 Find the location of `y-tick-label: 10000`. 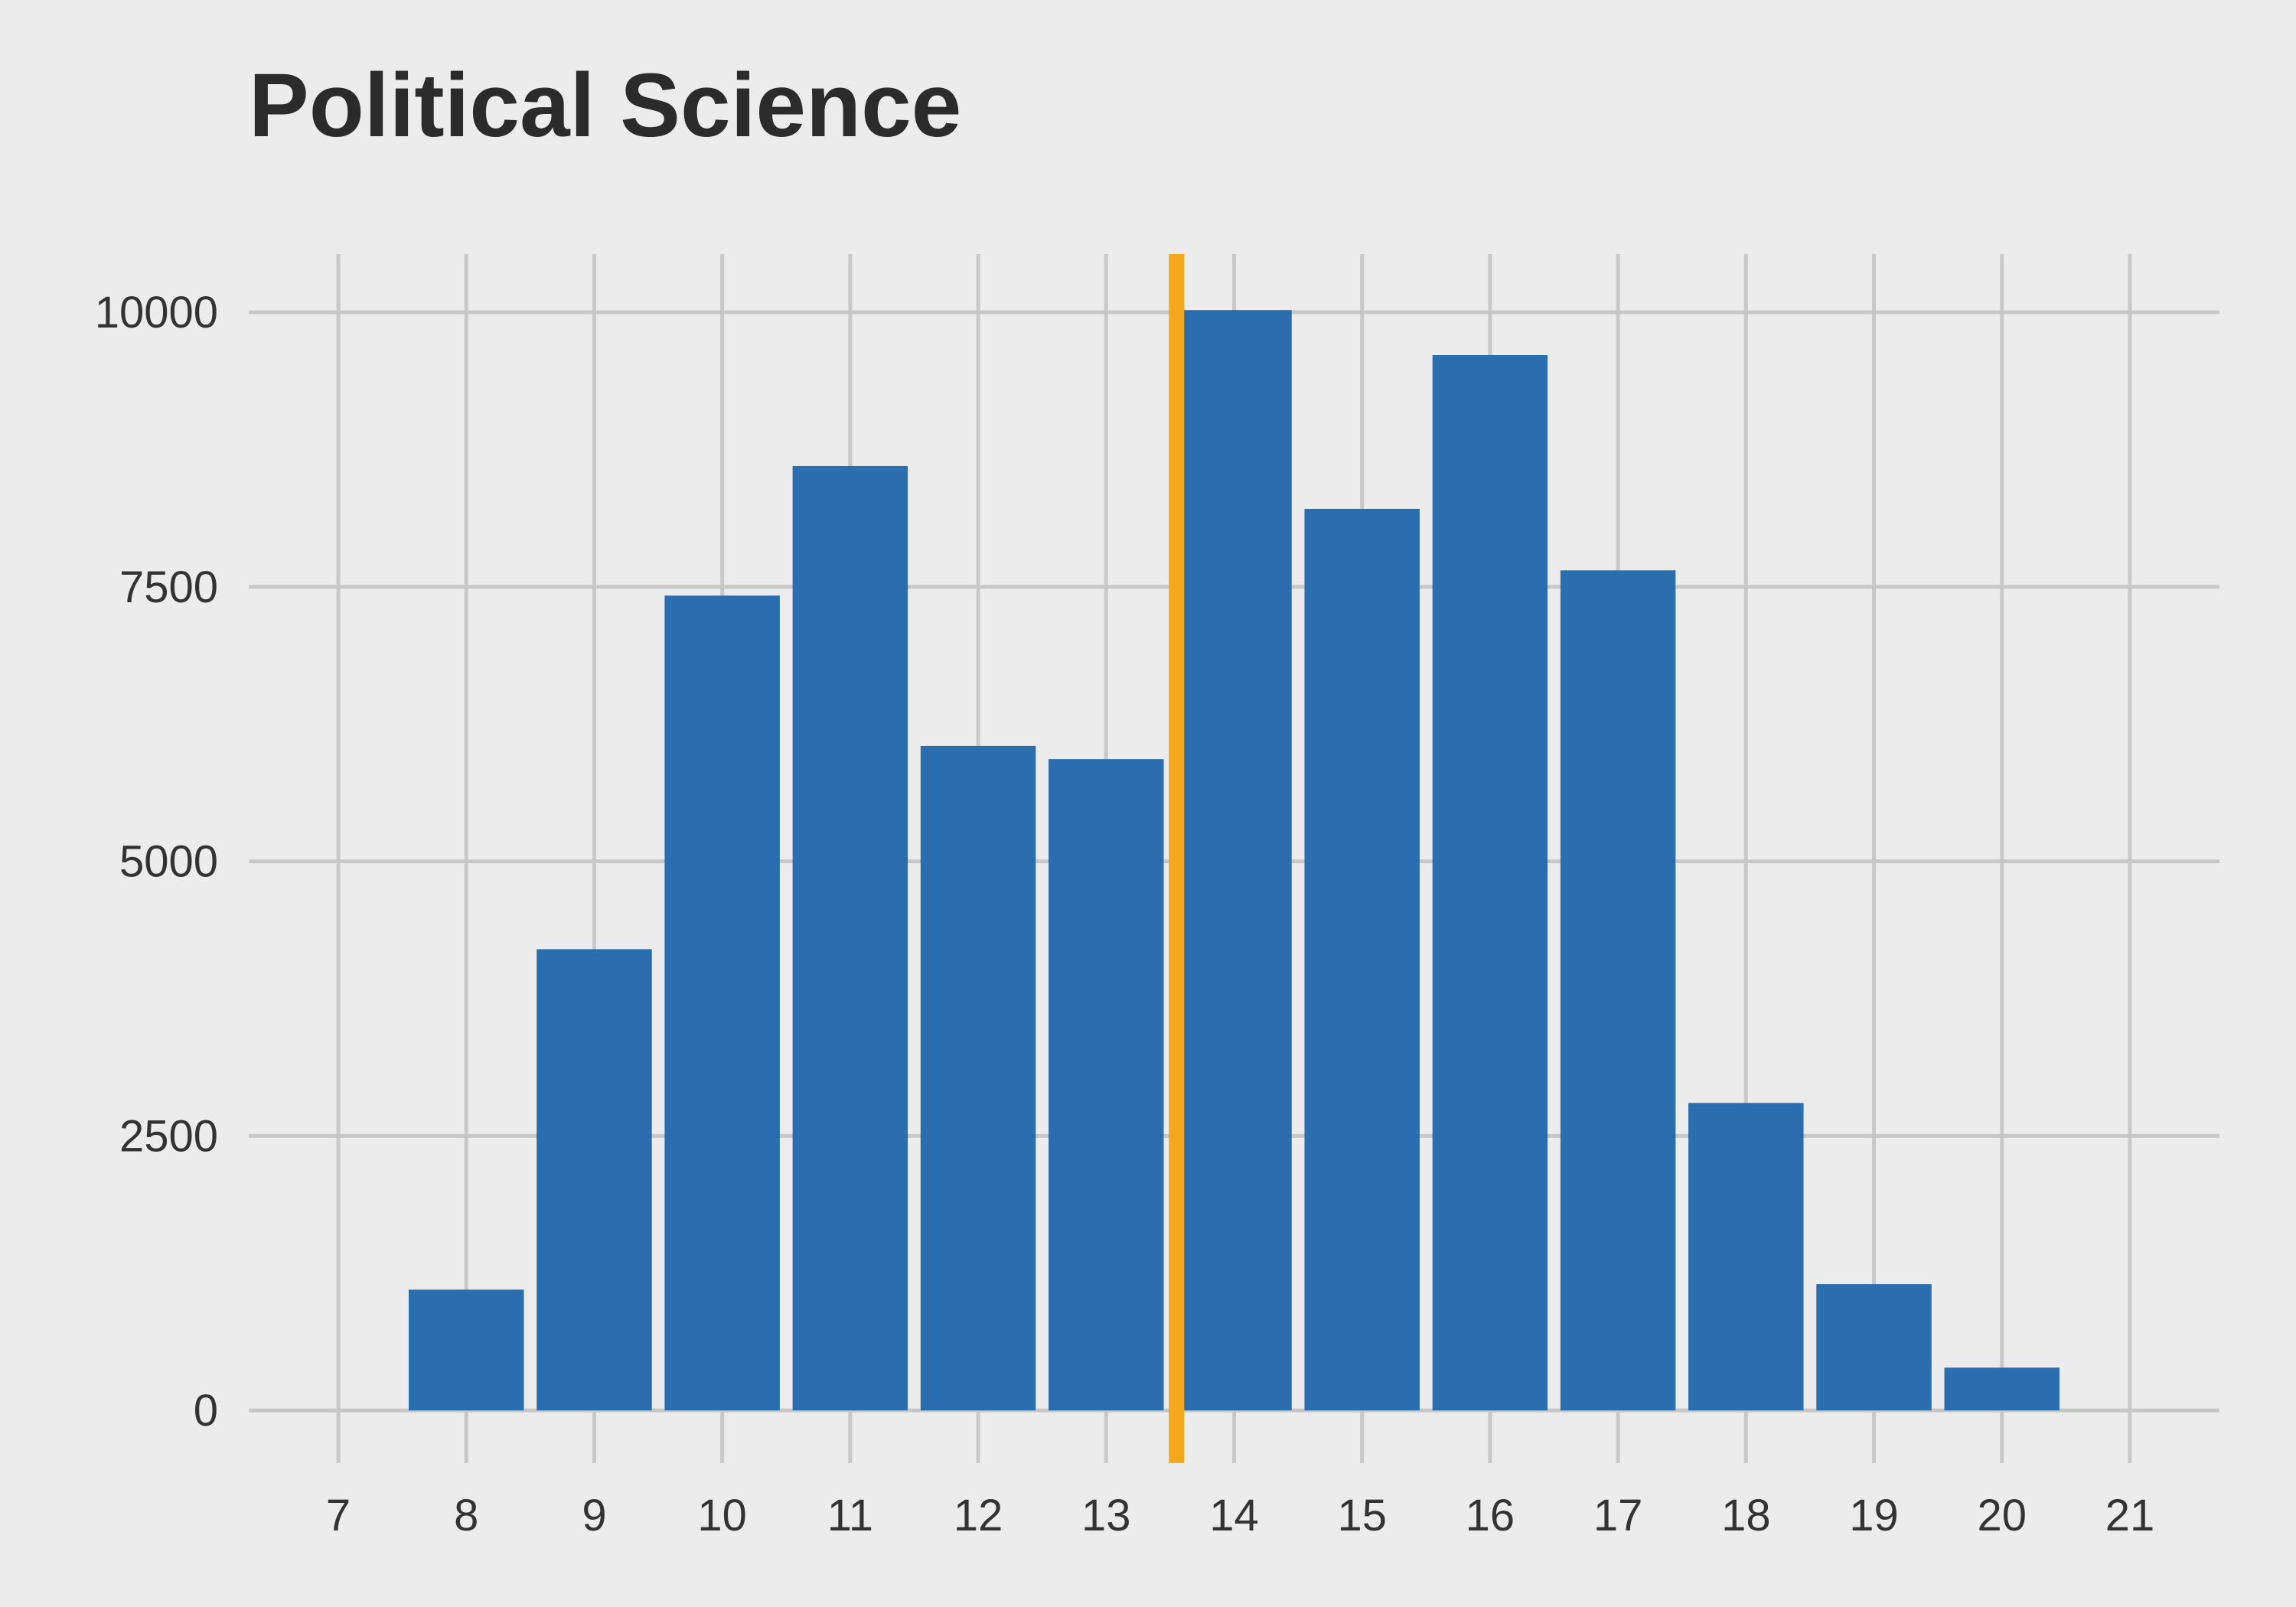

y-tick-label: 10000 is located at coordinates (156, 312).